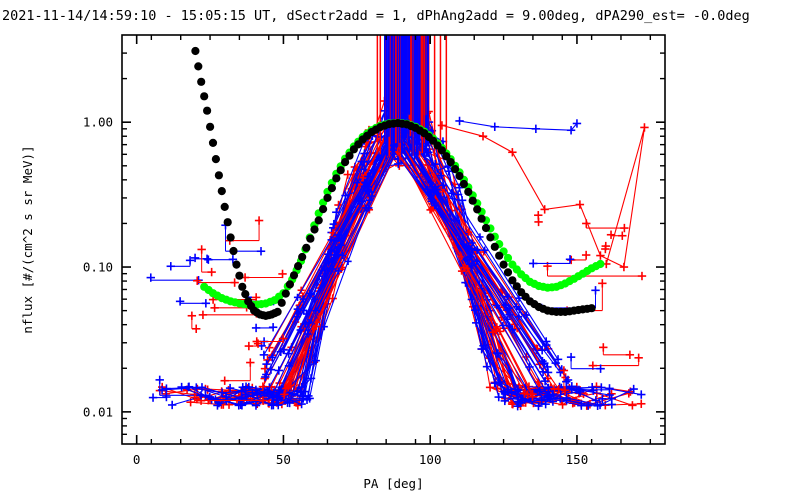 Image resolution: width=800 pixels, height=500 pixels. Describe the element at coordinates (412, 97) in the screenshot. I see `overflow-spikes` at that location.